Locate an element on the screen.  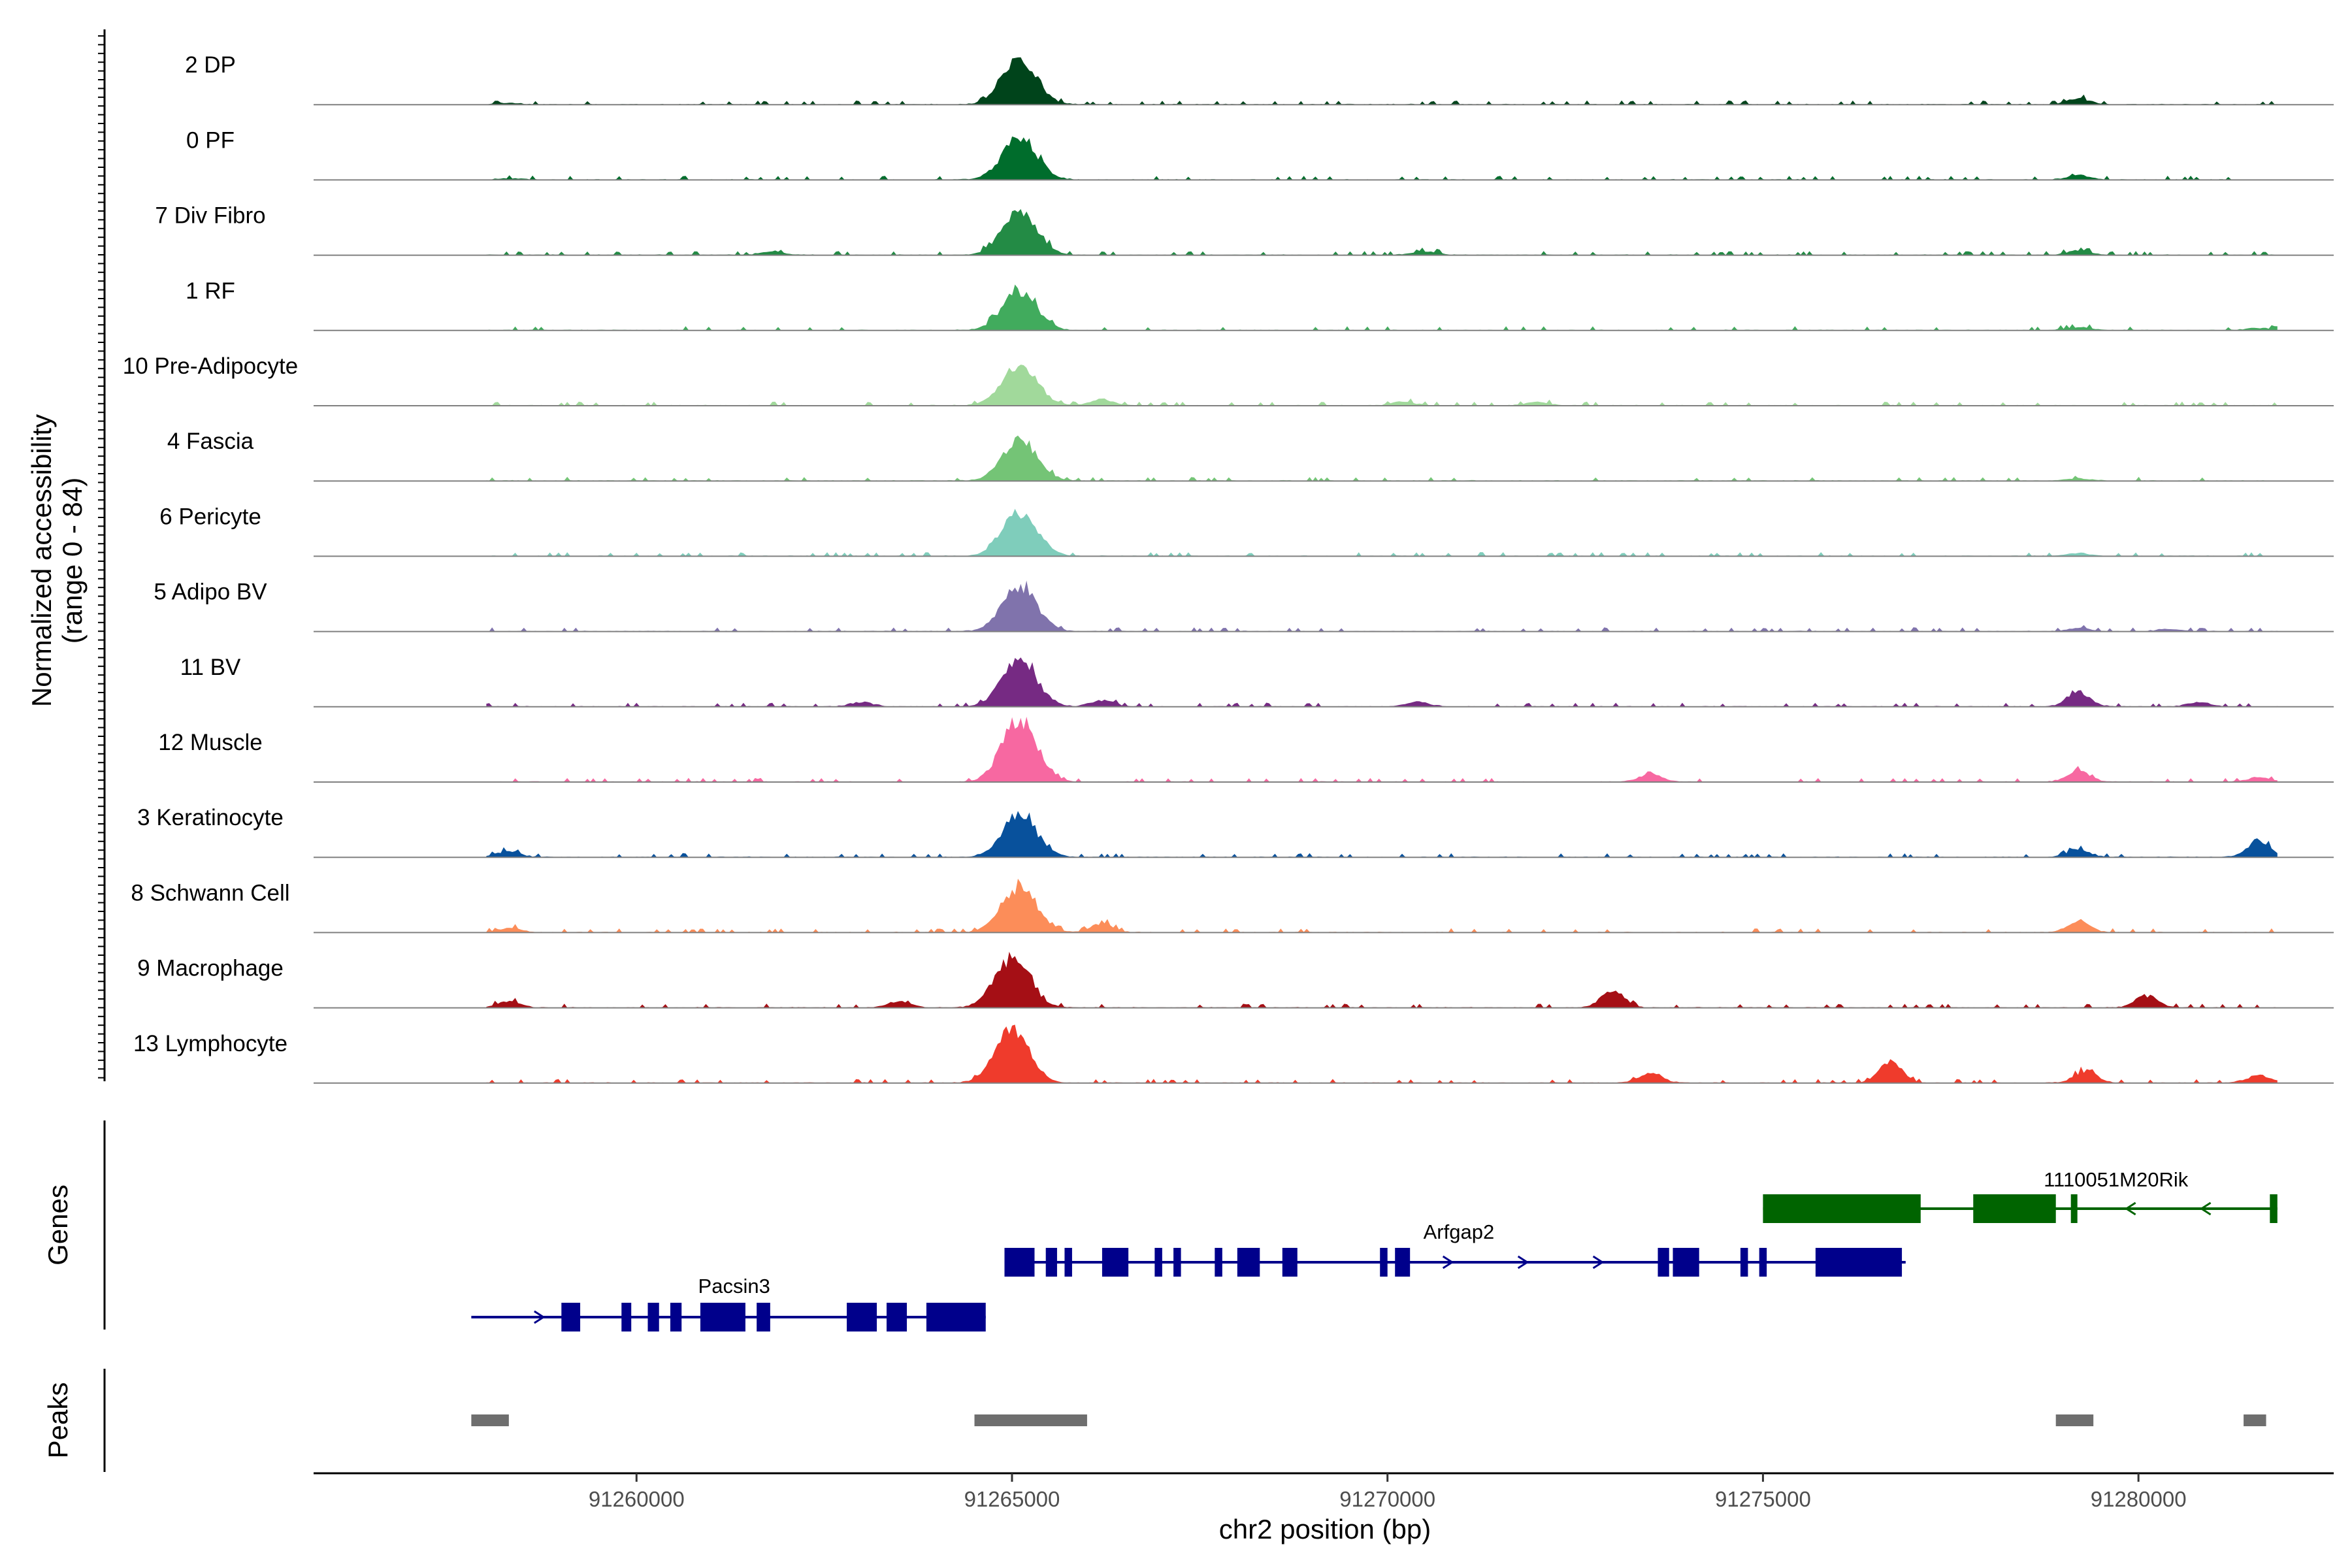
track: 11 BV is located at coordinates (1257, 681).